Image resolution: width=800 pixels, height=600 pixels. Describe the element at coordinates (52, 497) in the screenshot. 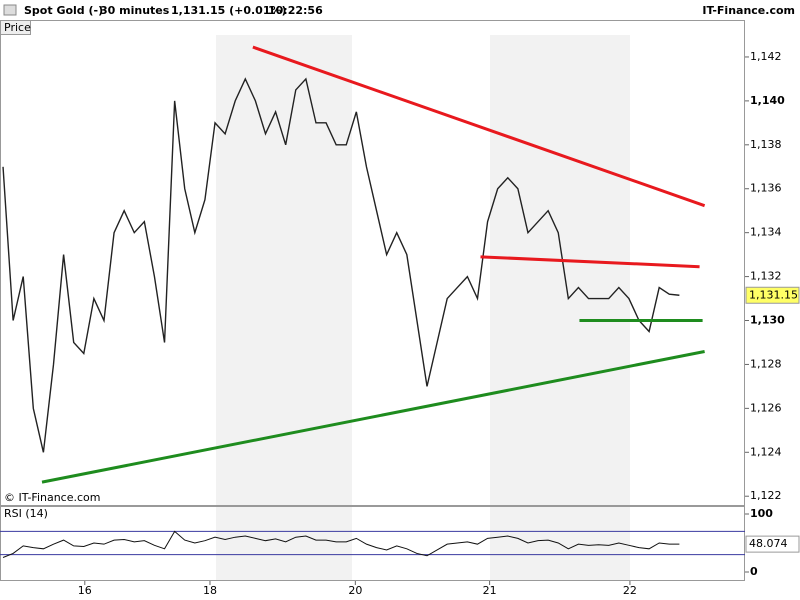

I see `watermark: © IT-Finance.com` at that location.